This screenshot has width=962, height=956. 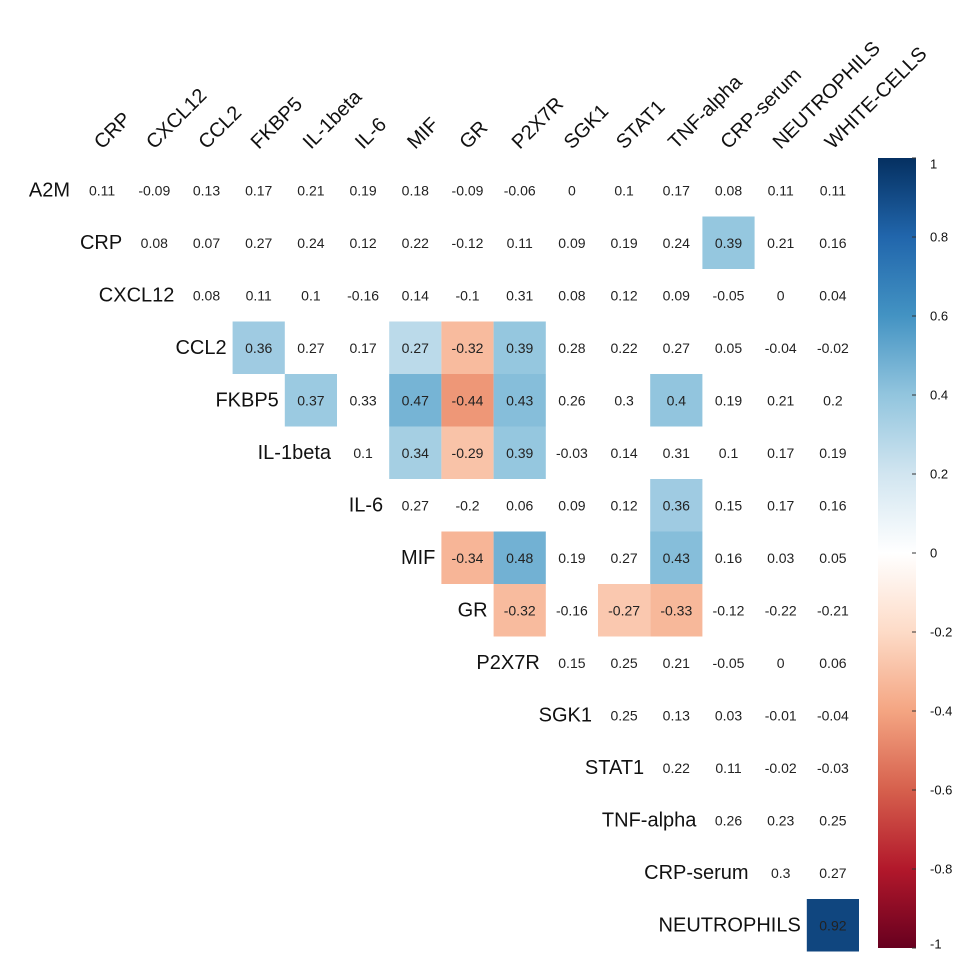 What do you see at coordinates (941, 790) in the screenshot?
I see `colorbar-tick-label: -0.6` at bounding box center [941, 790].